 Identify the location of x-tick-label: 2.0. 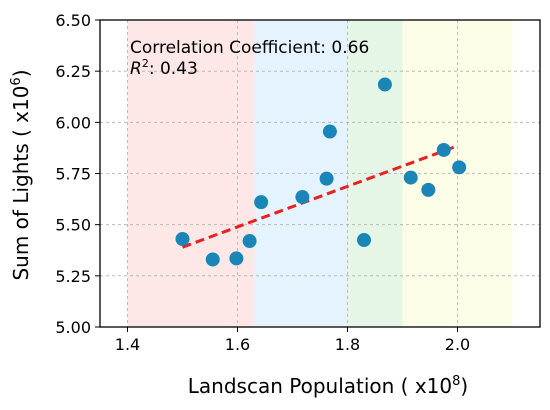
(457, 344).